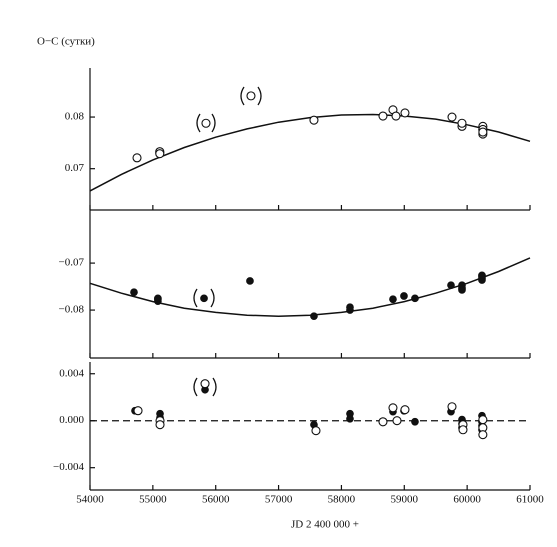  What do you see at coordinates (530, 500) in the screenshot?
I see `x-tick-label: 61000` at bounding box center [530, 500].